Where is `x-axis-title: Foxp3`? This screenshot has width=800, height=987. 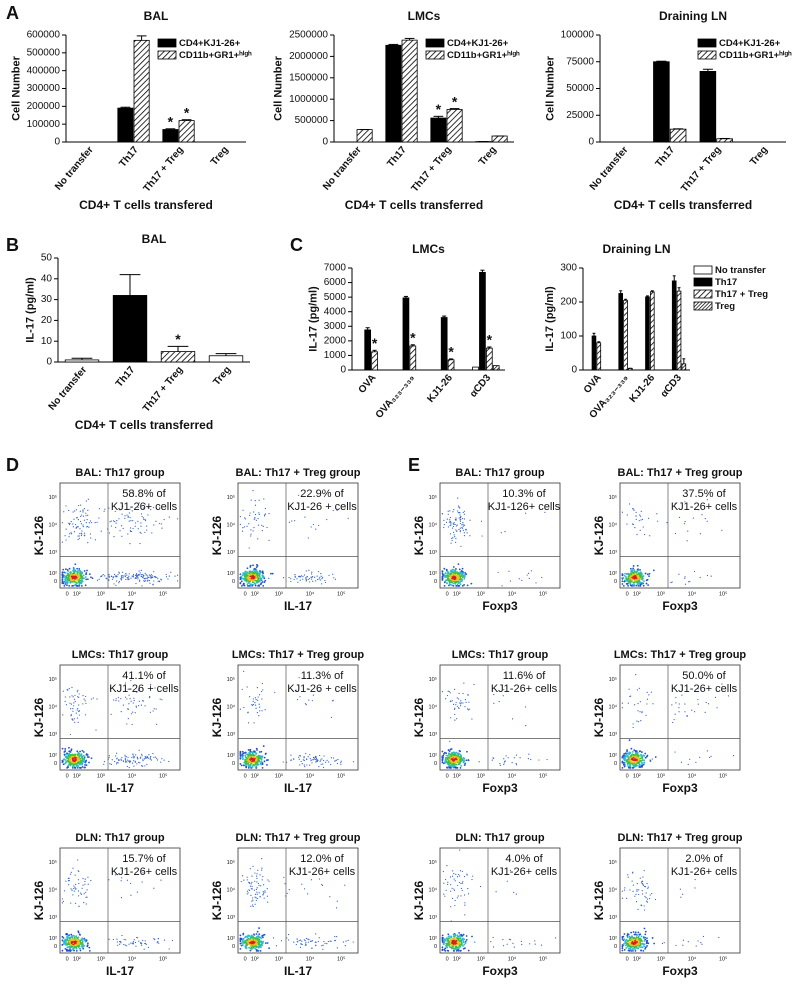 x-axis-title: Foxp3 is located at coordinates (500, 606).